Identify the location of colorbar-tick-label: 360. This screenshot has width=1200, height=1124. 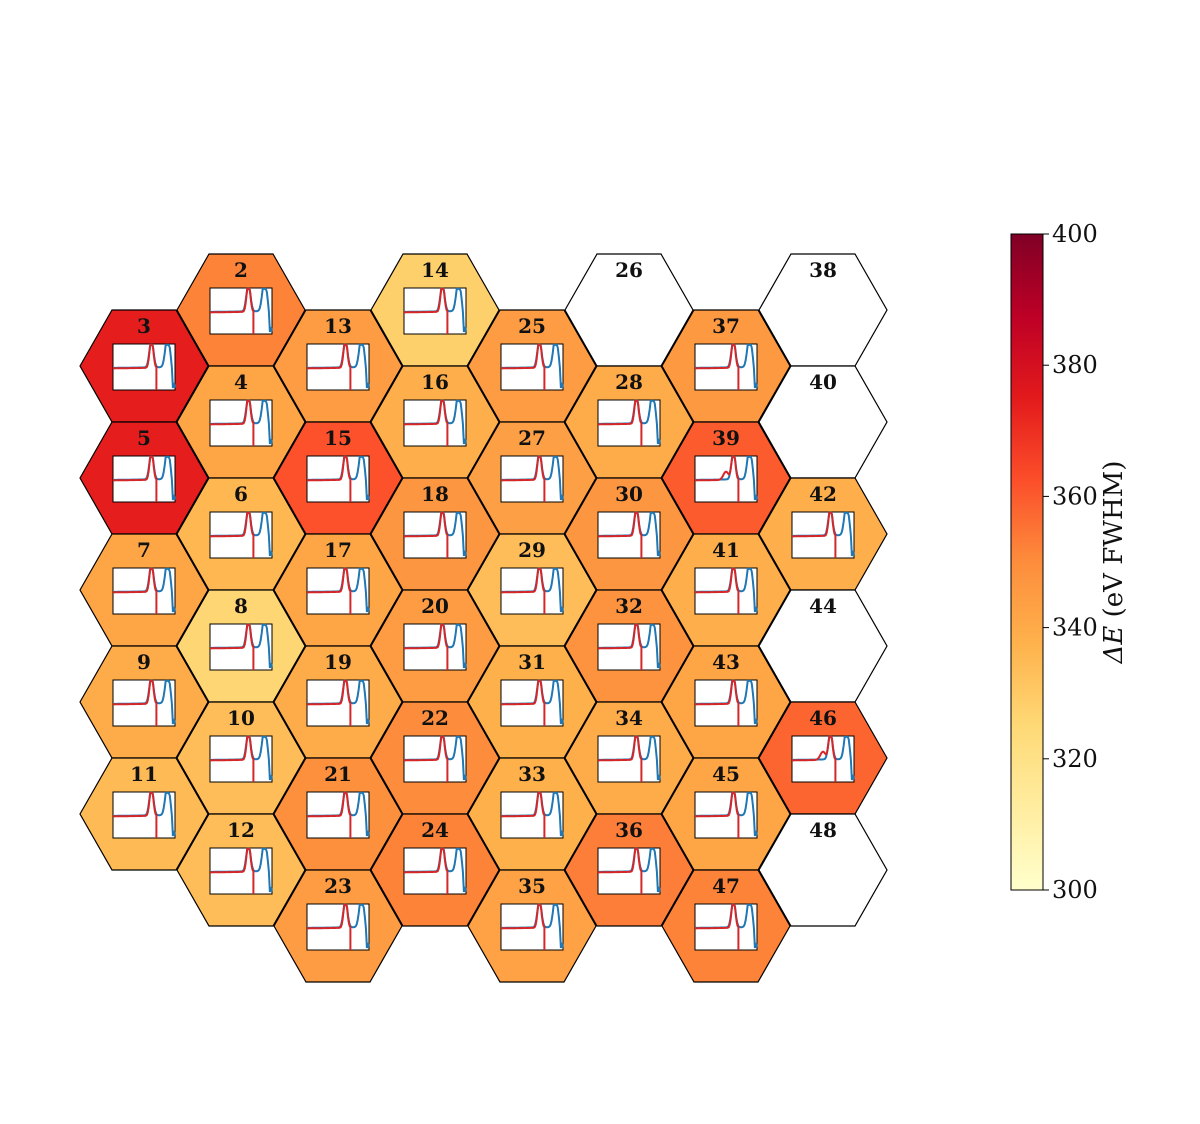
(1075, 496).